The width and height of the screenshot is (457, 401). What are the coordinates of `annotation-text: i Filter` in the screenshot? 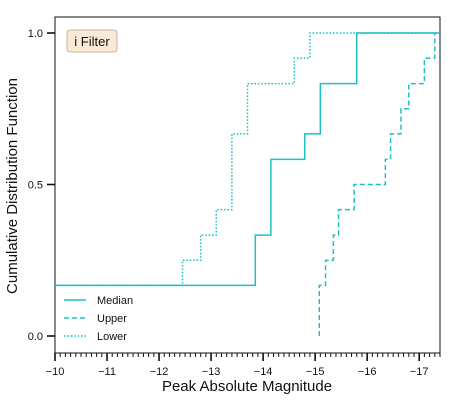 It's located at (92, 41).